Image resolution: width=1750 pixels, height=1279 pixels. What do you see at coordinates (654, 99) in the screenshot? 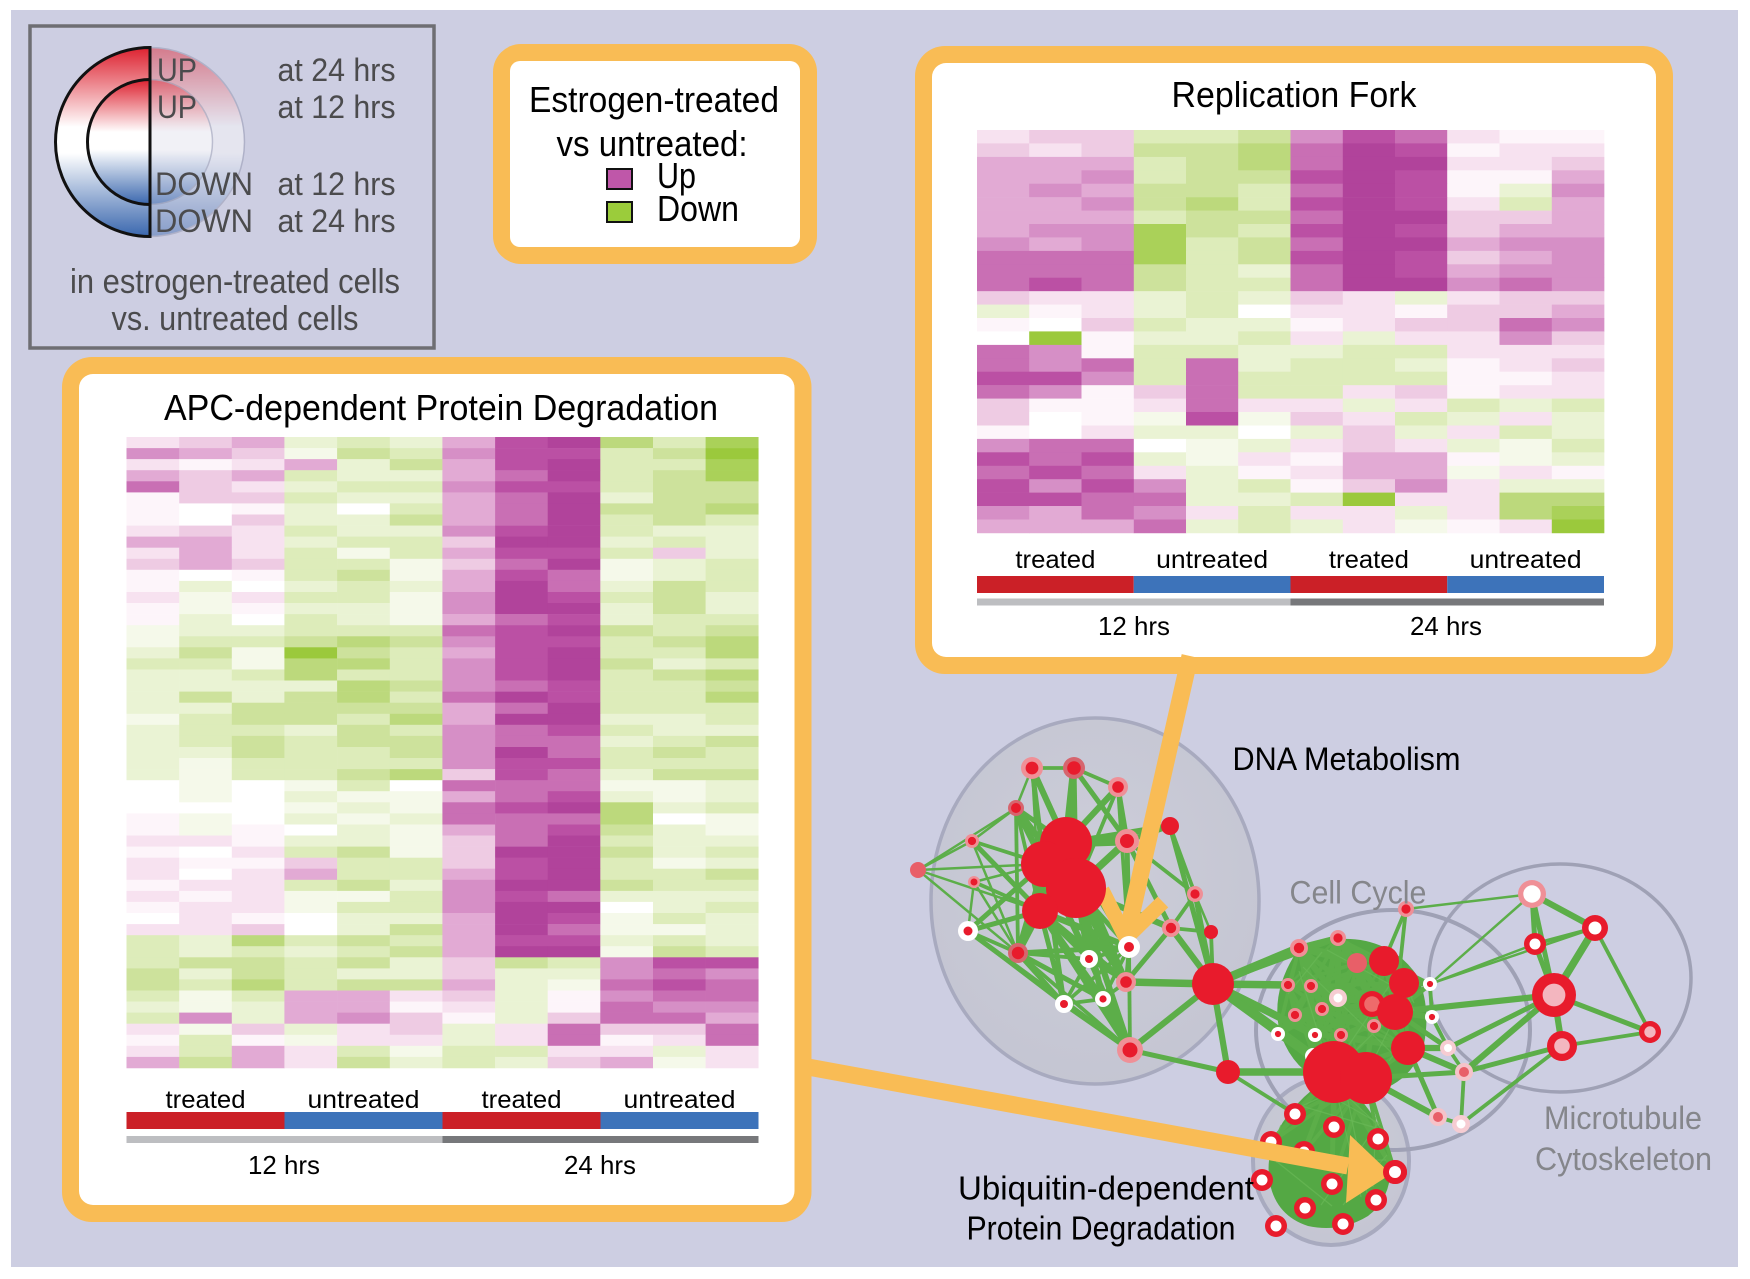
I see `svg-text: Estrogen-treated` at bounding box center [654, 99].